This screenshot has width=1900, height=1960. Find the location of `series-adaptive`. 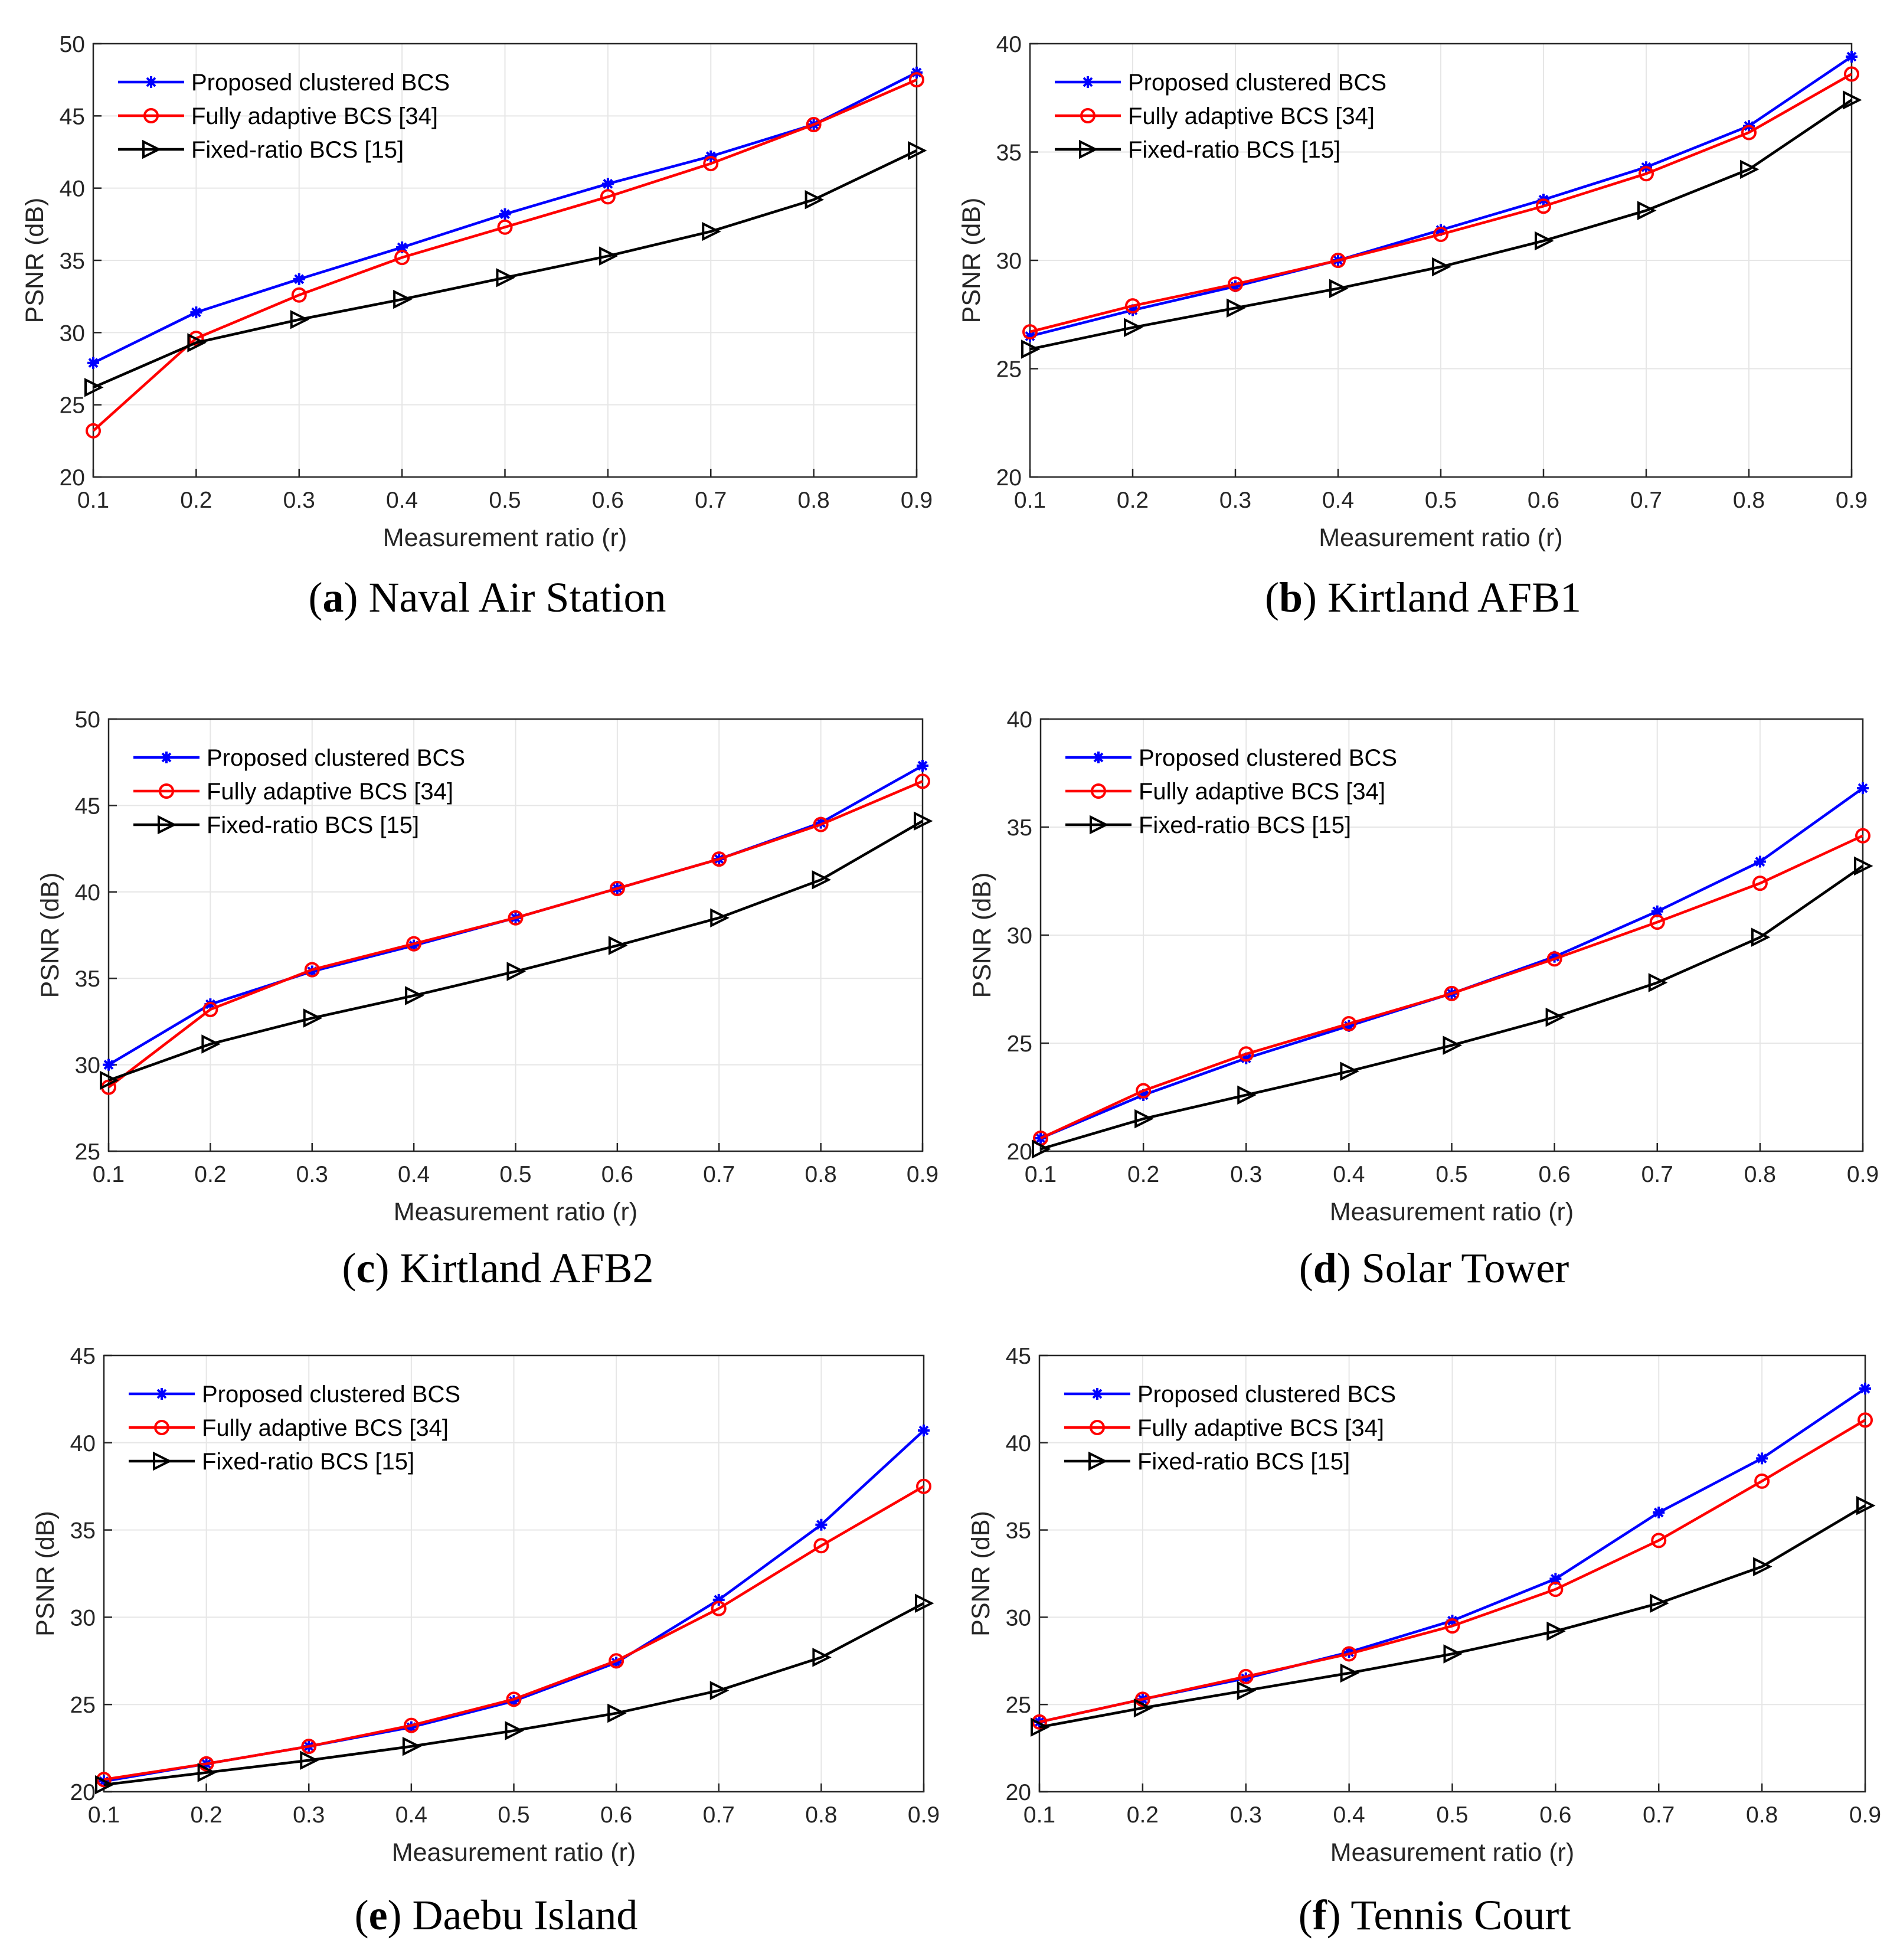

series-adaptive is located at coordinates (505, 256).